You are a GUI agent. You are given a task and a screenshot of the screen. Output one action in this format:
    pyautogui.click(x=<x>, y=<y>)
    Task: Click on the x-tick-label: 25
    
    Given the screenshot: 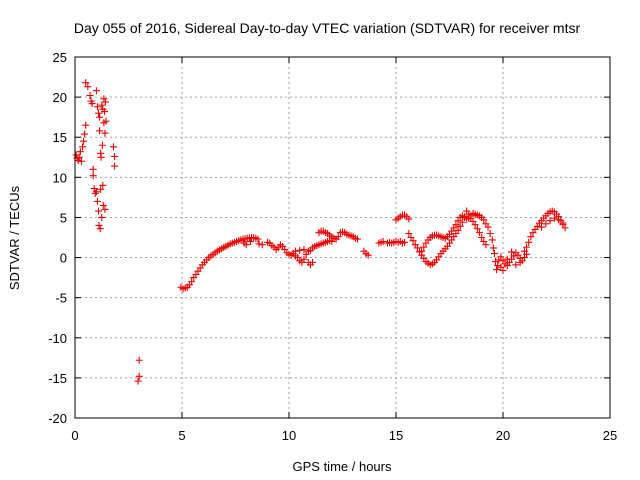 What is the action you would take?
    pyautogui.click(x=610, y=435)
    